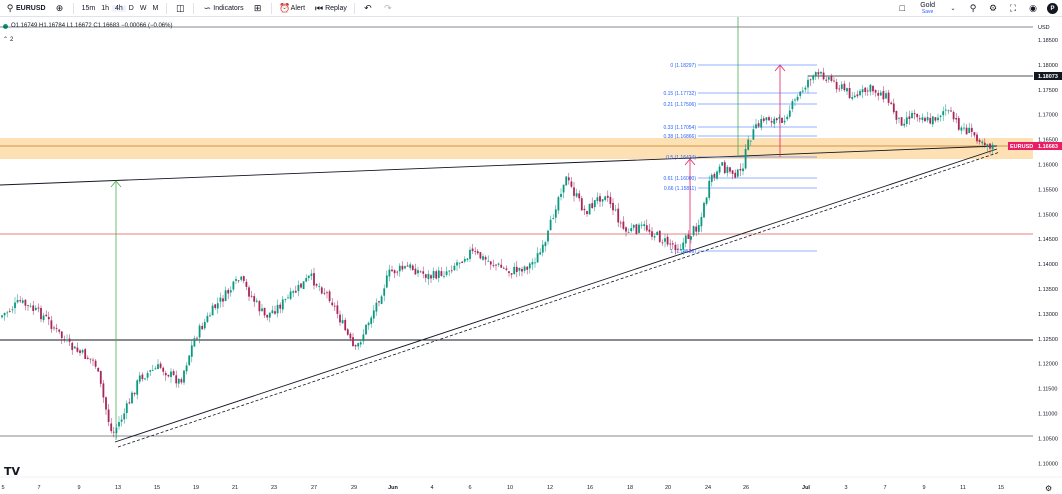 The height and width of the screenshot is (494, 1062). I want to click on divider, so click(354, 8).